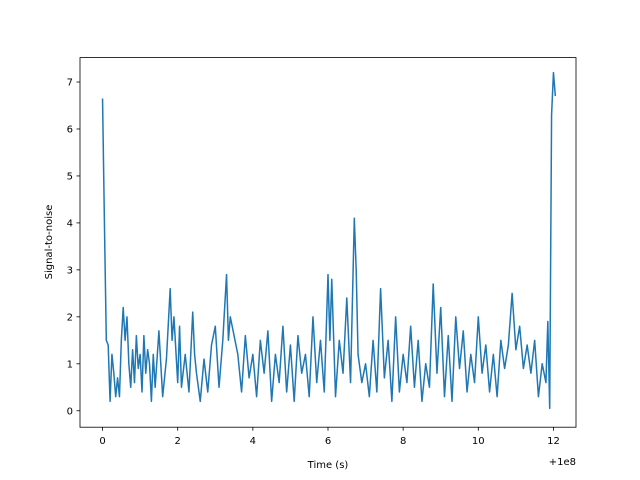  I want to click on x-tick-label: 6, so click(328, 441).